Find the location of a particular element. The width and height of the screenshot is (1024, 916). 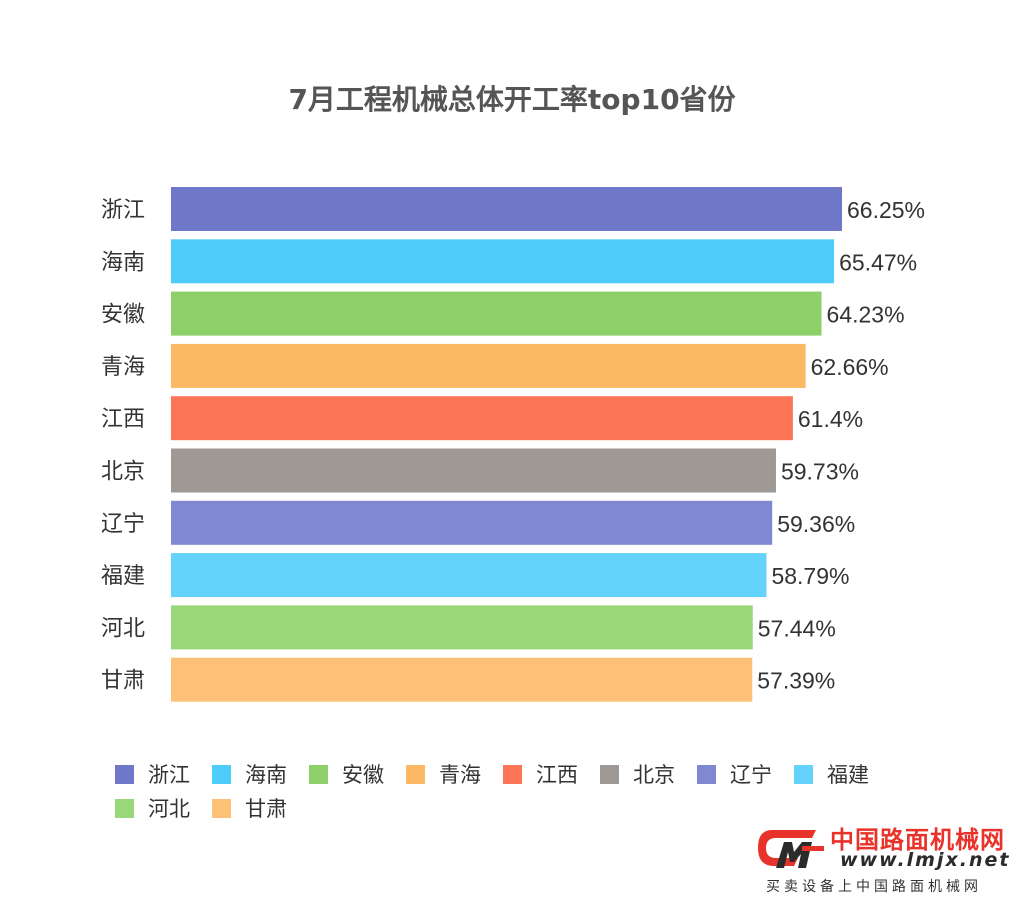

legend-label: 青海 is located at coordinates (460, 775).